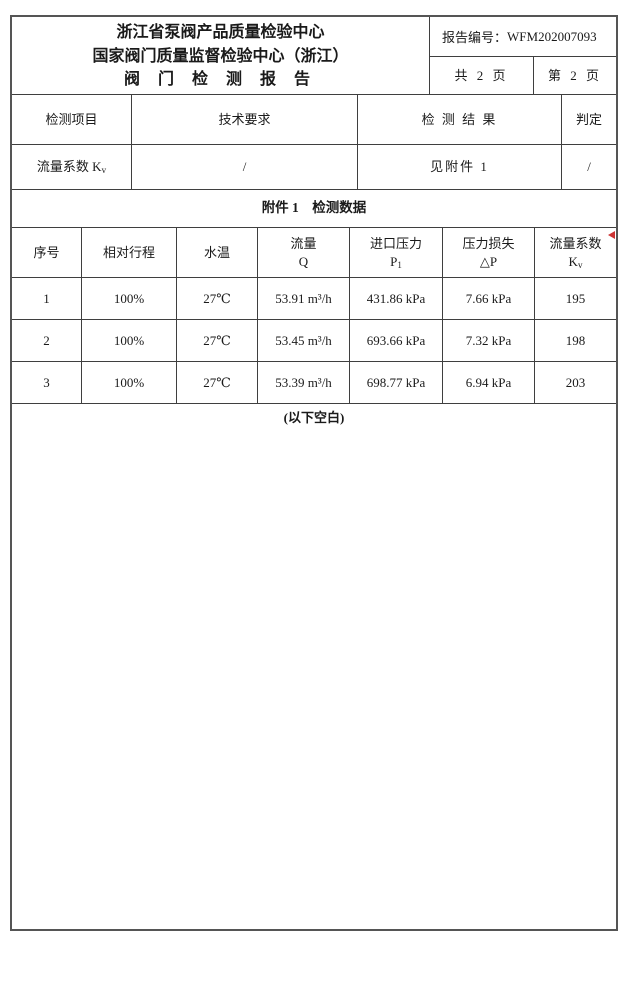 This screenshot has height=1000, width=628. Describe the element at coordinates (489, 252) in the screenshot. I see `col-pressure-loss: 压力损失 △P` at that location.